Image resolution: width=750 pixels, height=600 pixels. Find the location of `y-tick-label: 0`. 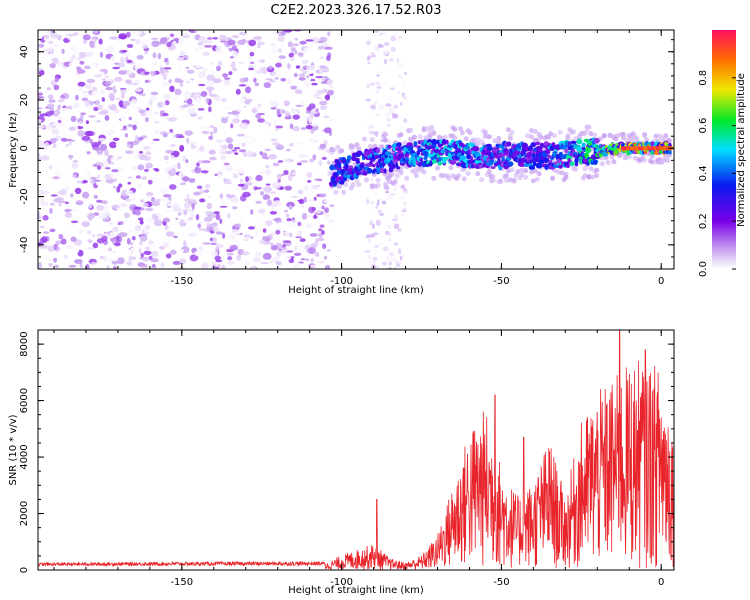

y-tick-label: 0 is located at coordinates (24, 148).